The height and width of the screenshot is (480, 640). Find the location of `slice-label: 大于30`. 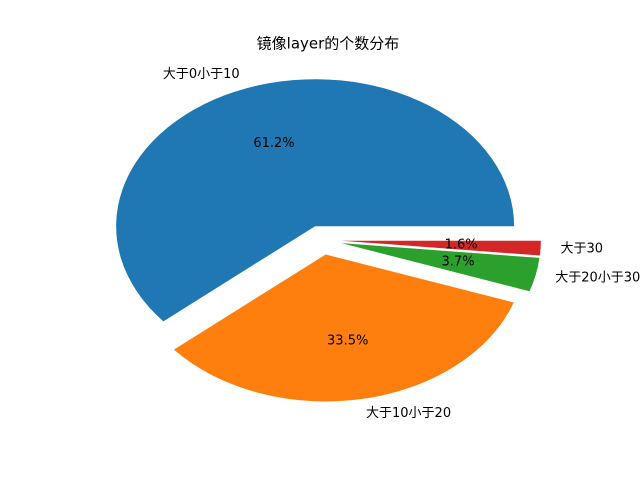

slice-label: 大于30 is located at coordinates (581, 248).